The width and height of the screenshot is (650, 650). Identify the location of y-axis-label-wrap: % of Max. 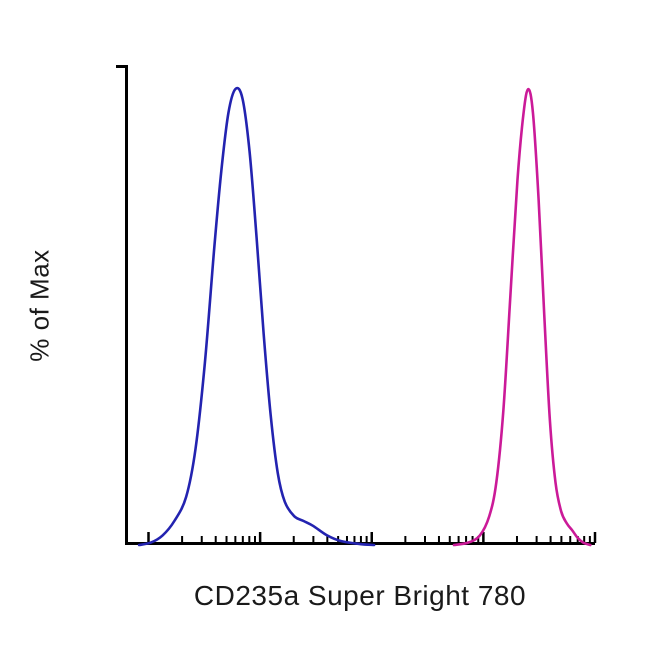
(40, 305).